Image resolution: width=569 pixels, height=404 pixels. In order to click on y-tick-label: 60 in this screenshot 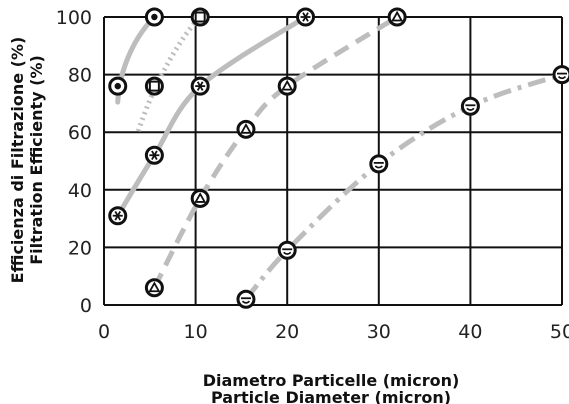, I will do `click(80, 133)`.